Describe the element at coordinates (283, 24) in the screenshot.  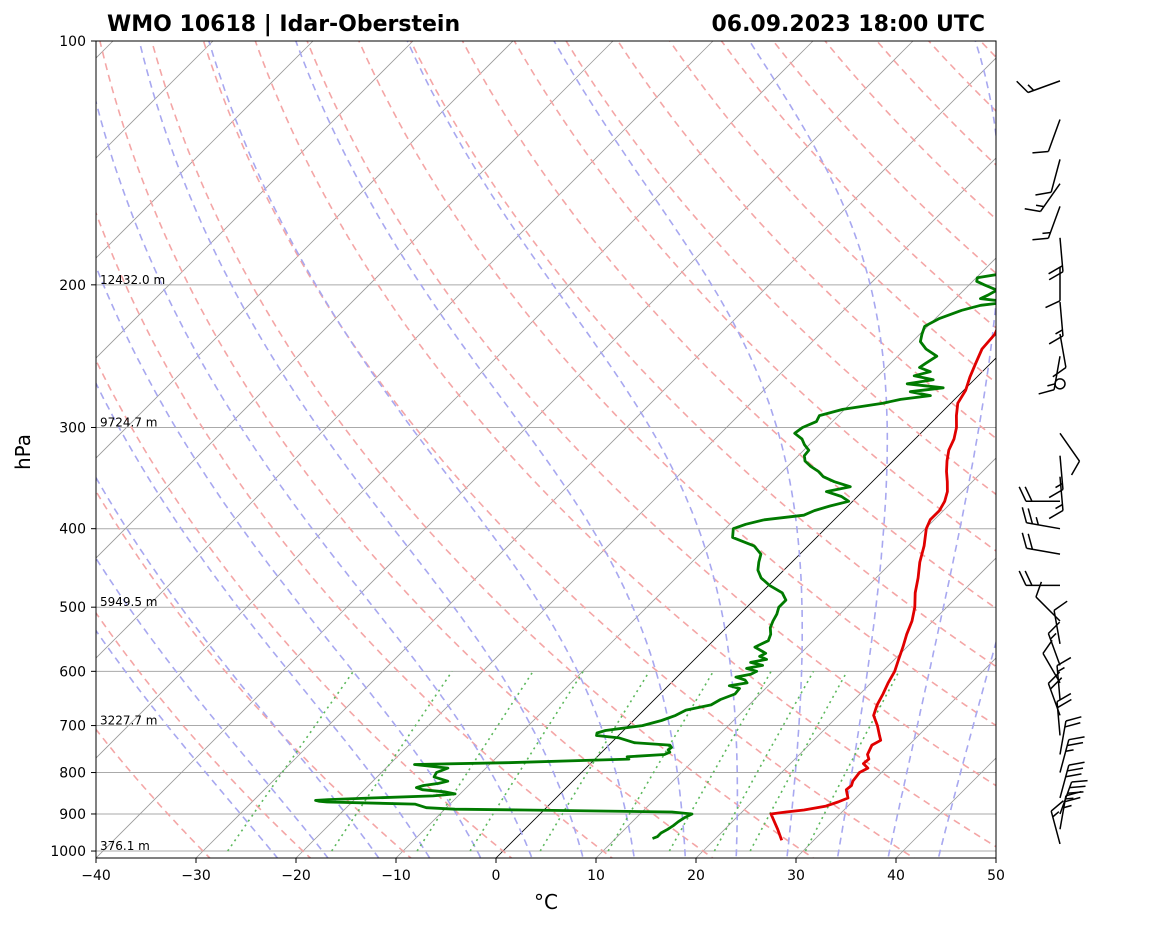
I see `chart-title-station: WMO 10618 | Idar-Oberstein` at that location.